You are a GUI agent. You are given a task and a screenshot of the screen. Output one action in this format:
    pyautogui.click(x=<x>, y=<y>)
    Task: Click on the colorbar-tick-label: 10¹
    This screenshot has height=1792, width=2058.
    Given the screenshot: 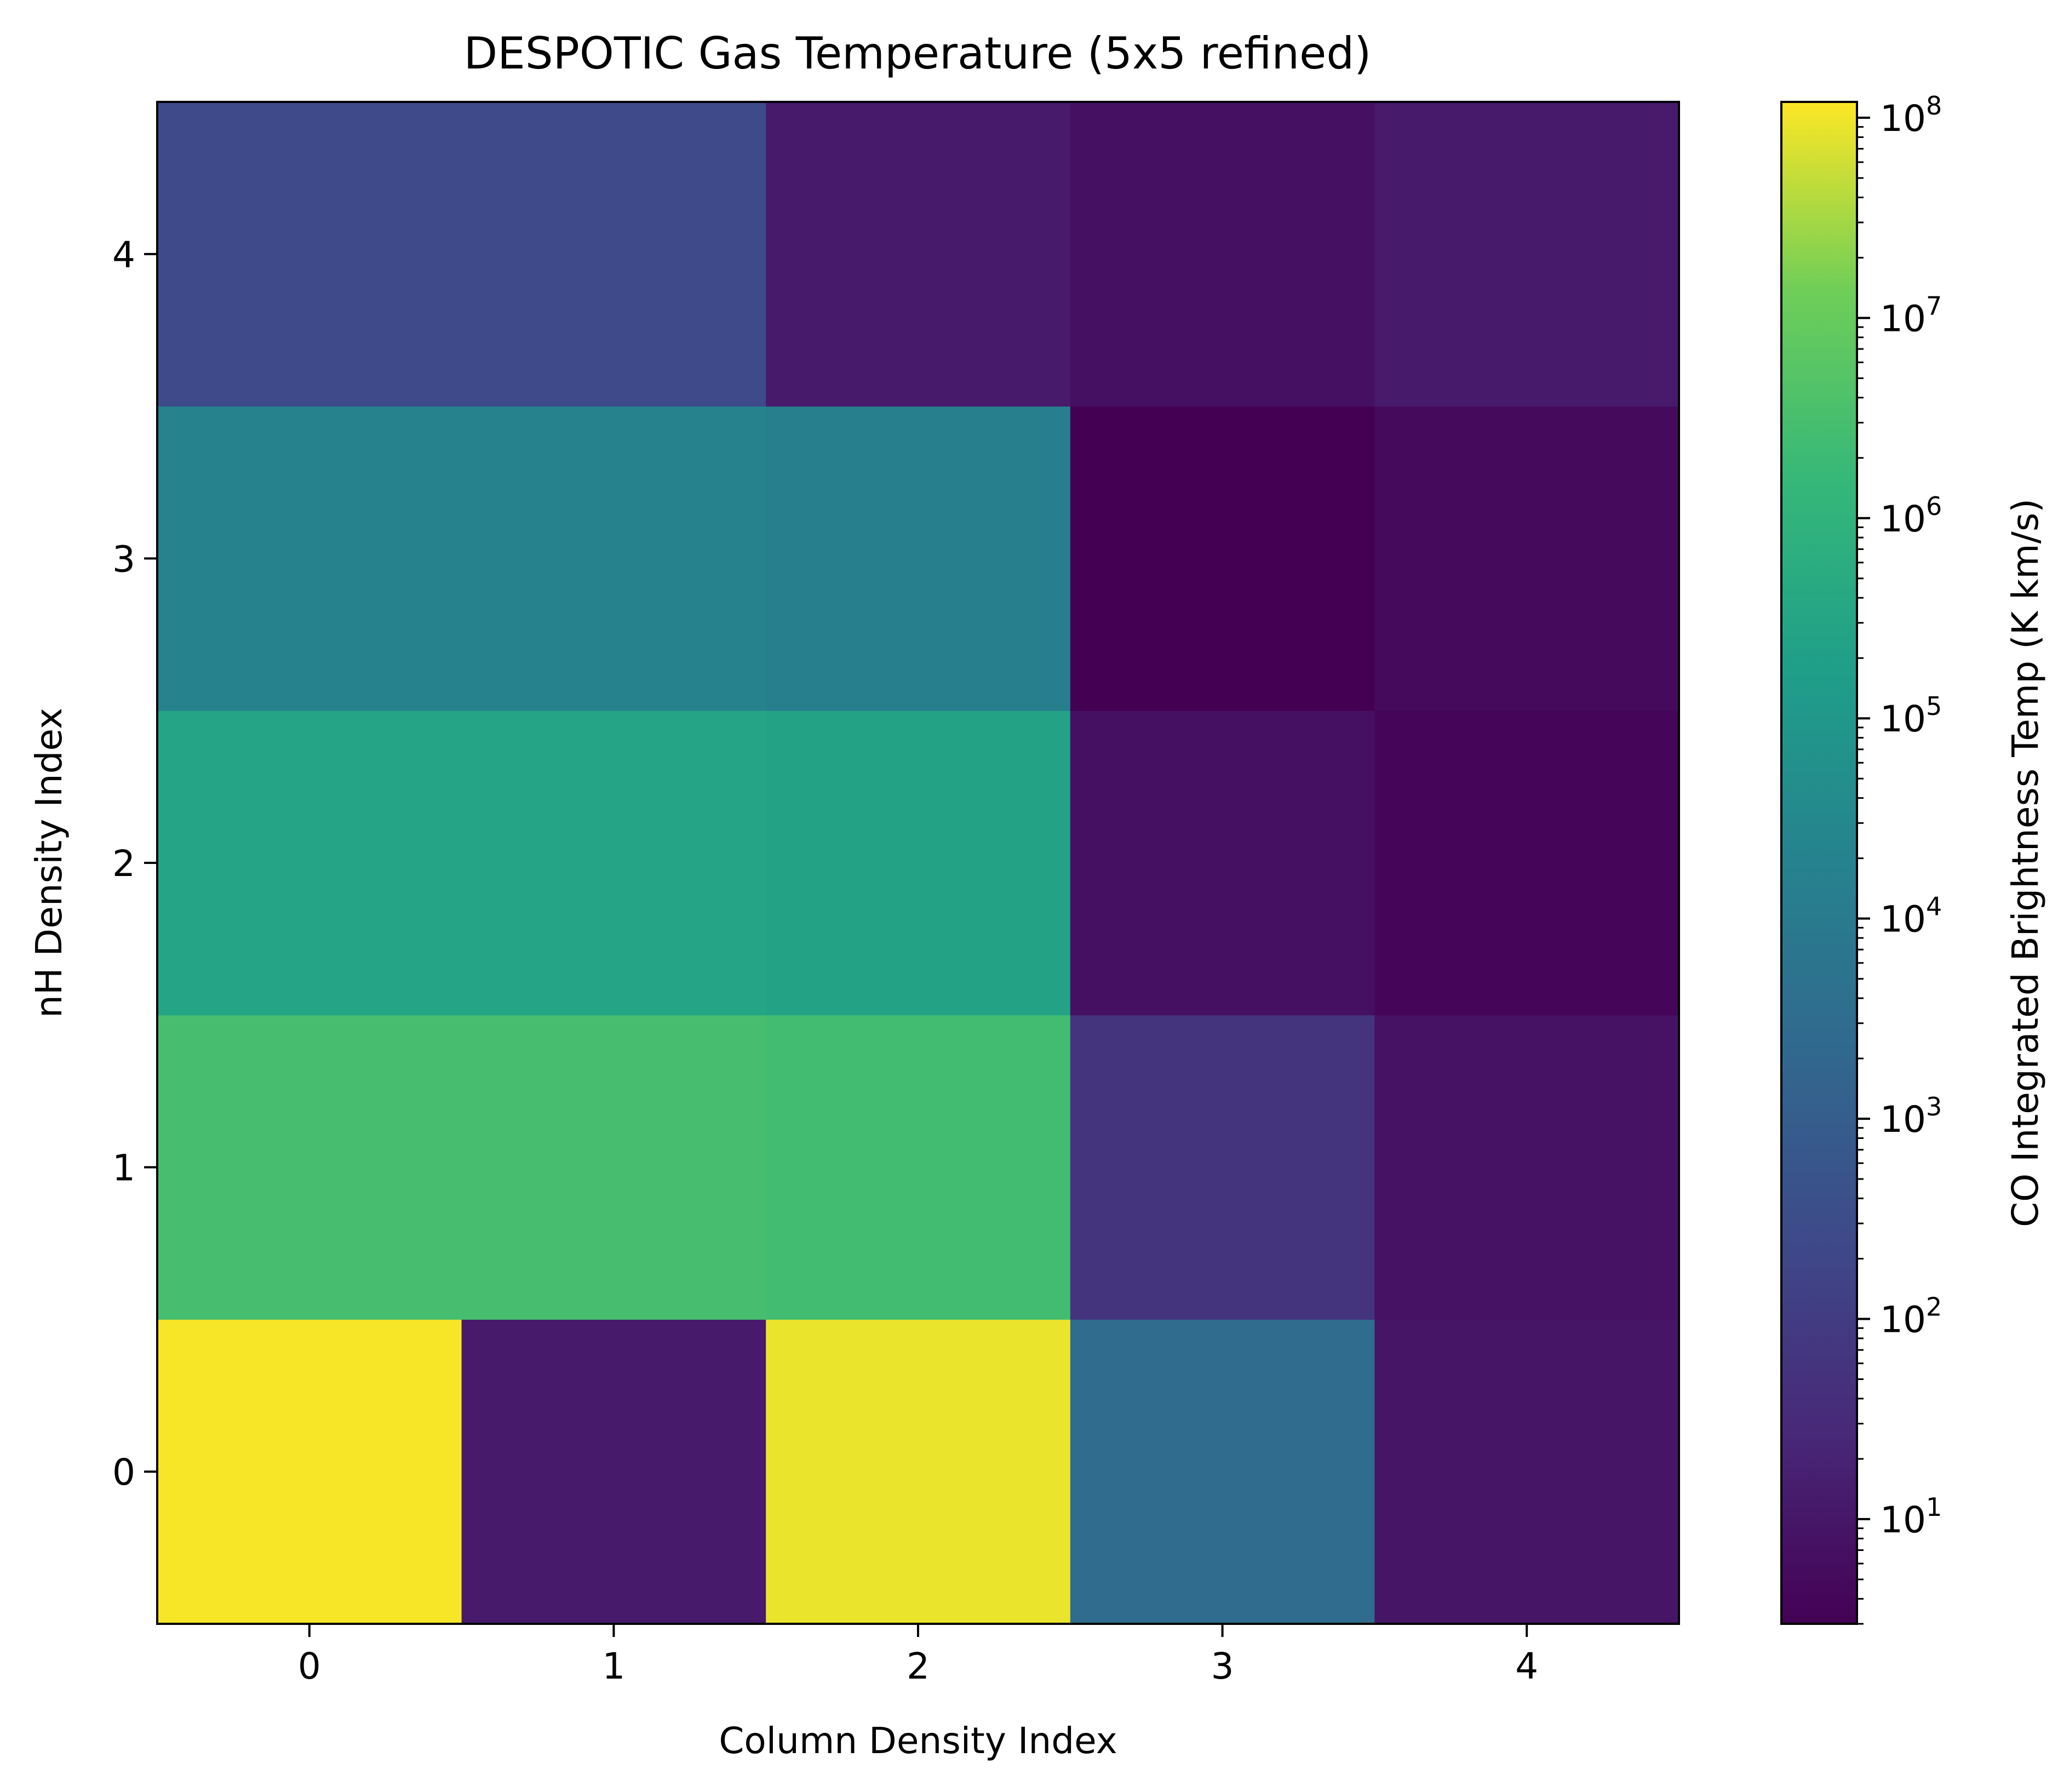 What is the action you would take?
    pyautogui.click(x=1911, y=1516)
    